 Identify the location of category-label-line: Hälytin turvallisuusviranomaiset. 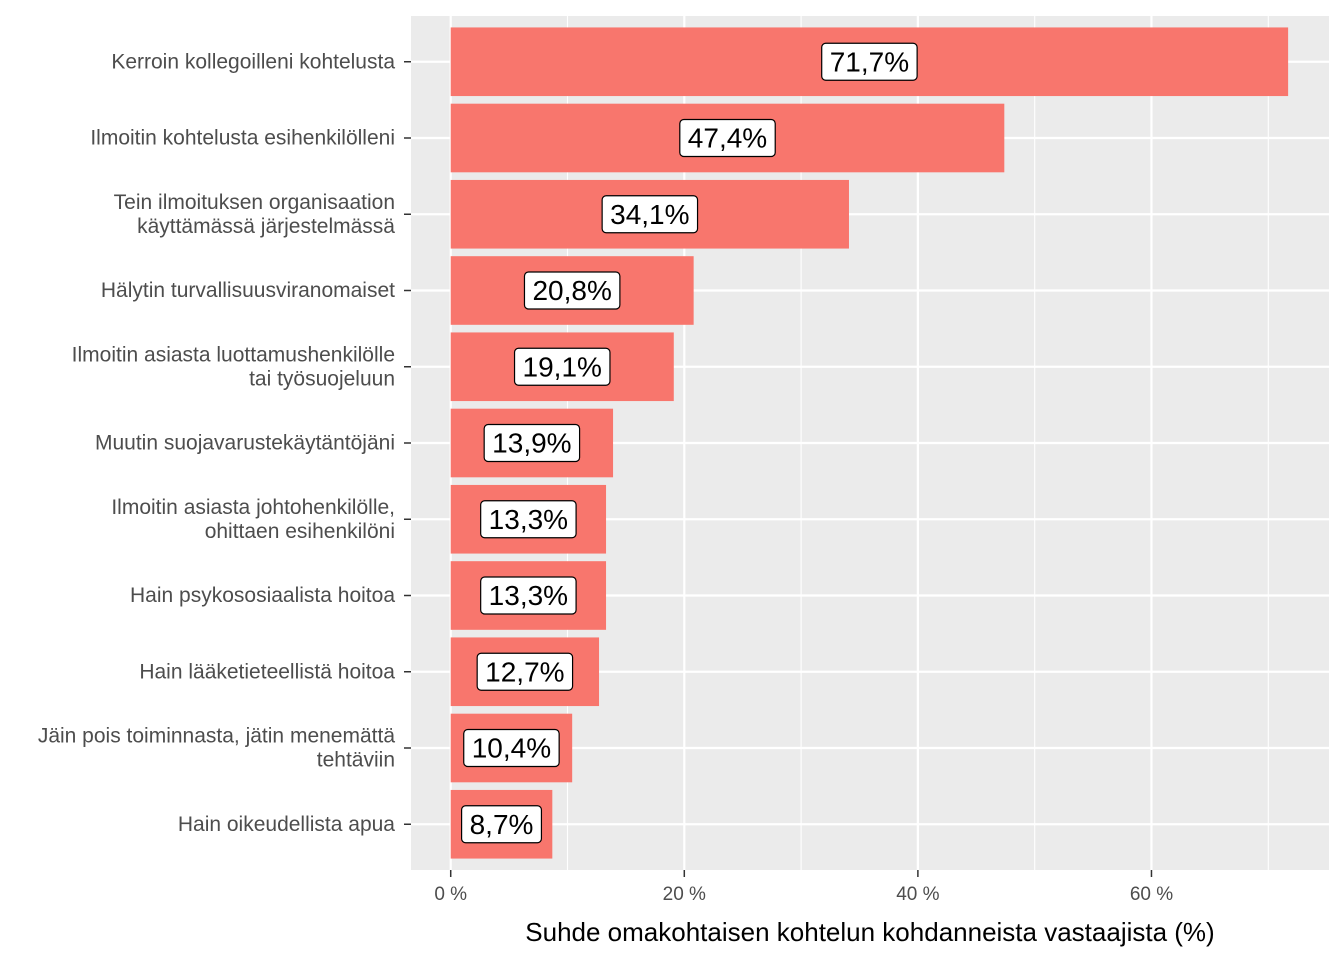
(248, 290).